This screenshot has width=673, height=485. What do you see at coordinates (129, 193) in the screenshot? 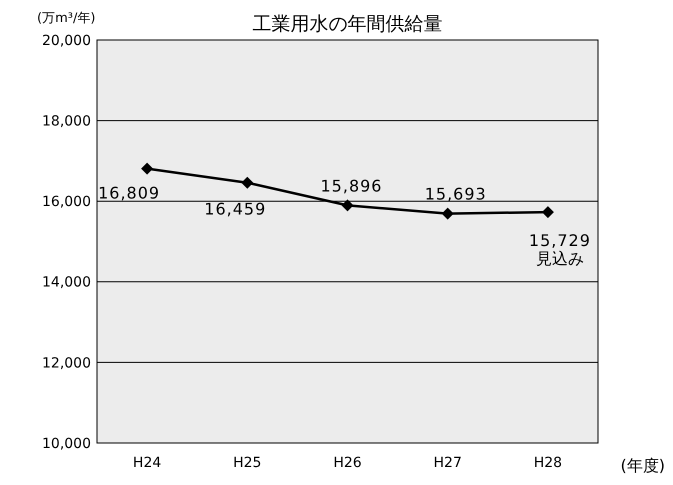
I see `data-label: 16,809` at bounding box center [129, 193].